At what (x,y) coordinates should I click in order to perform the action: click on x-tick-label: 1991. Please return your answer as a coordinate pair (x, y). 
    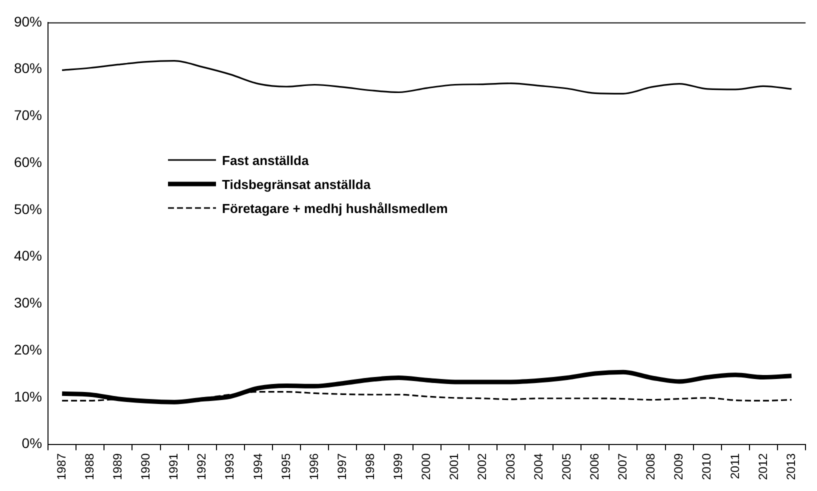
    Looking at the image, I should click on (173, 466).